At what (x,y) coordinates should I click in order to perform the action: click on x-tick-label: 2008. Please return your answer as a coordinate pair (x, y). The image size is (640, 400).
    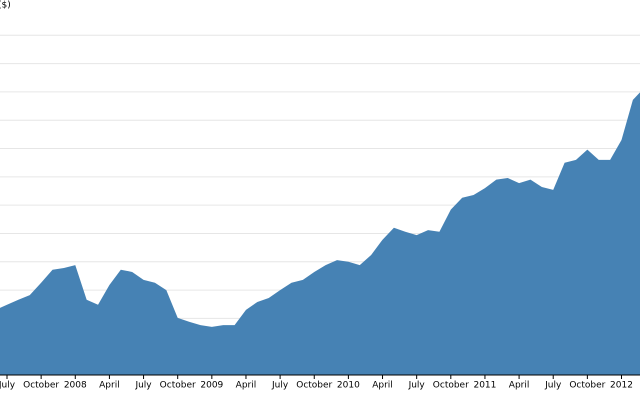
    Looking at the image, I should click on (75, 386).